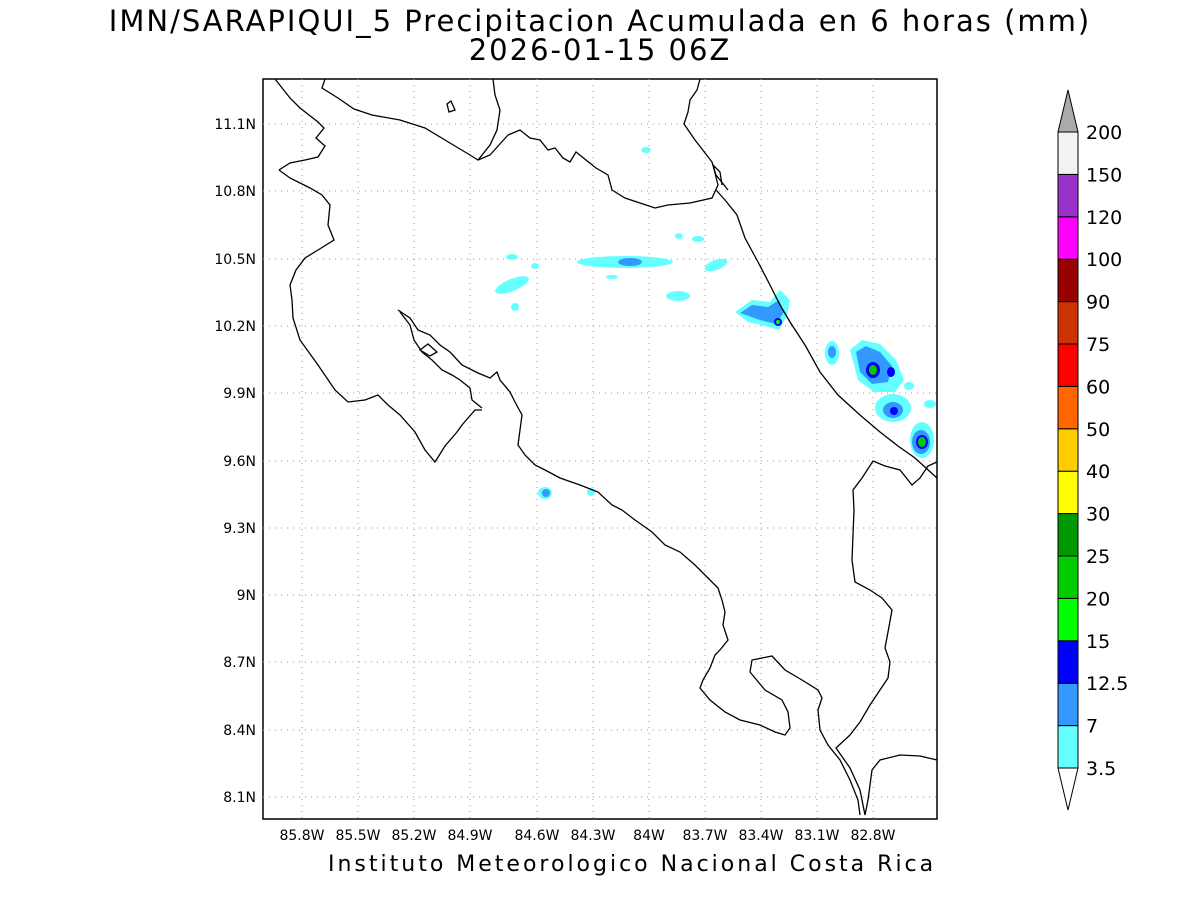 The height and width of the screenshot is (900, 1200). Describe the element at coordinates (1098, 557) in the screenshot. I see `colorbar-label: 25` at that location.